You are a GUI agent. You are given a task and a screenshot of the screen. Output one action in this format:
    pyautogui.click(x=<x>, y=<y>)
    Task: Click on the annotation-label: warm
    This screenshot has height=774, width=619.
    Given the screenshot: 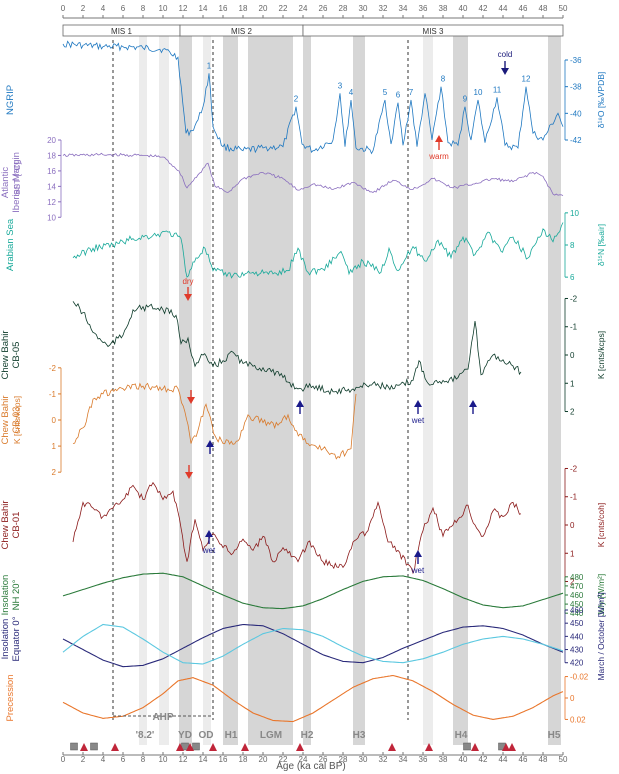 What is the action you would take?
    pyautogui.click(x=438, y=156)
    